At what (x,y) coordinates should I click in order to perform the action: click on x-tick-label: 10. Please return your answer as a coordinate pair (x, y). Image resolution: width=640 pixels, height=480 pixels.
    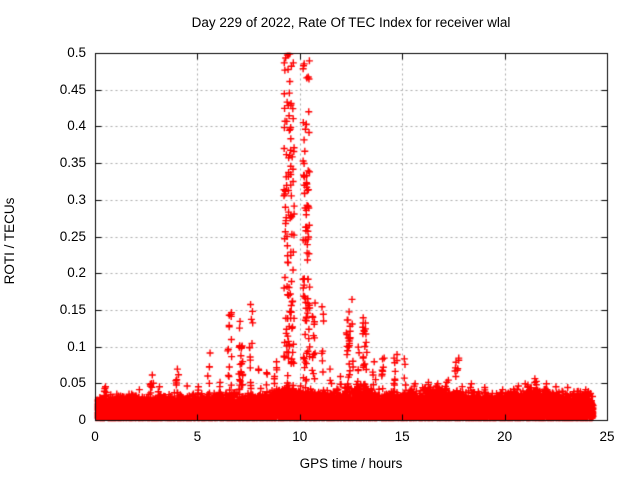
    Looking at the image, I should click on (300, 436).